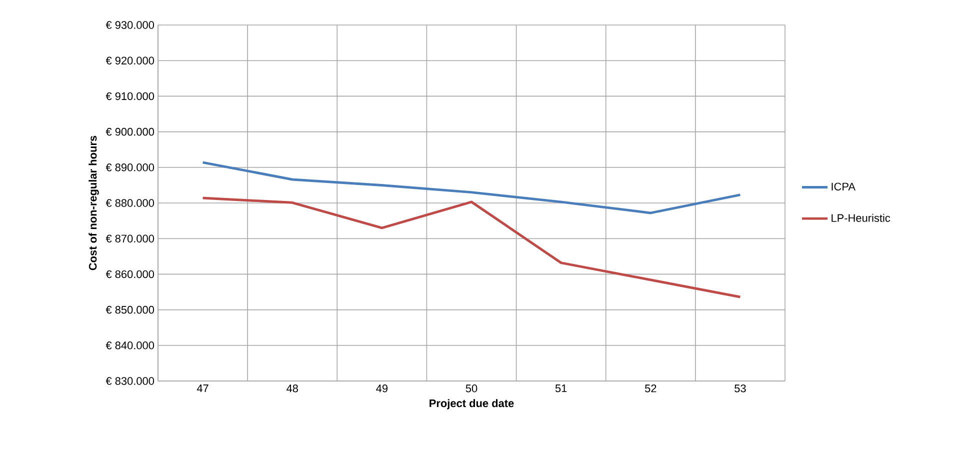 Image resolution: width=957 pixels, height=466 pixels. Describe the element at coordinates (130, 60) in the screenshot. I see `y-tick-label: € 920.000` at that location.